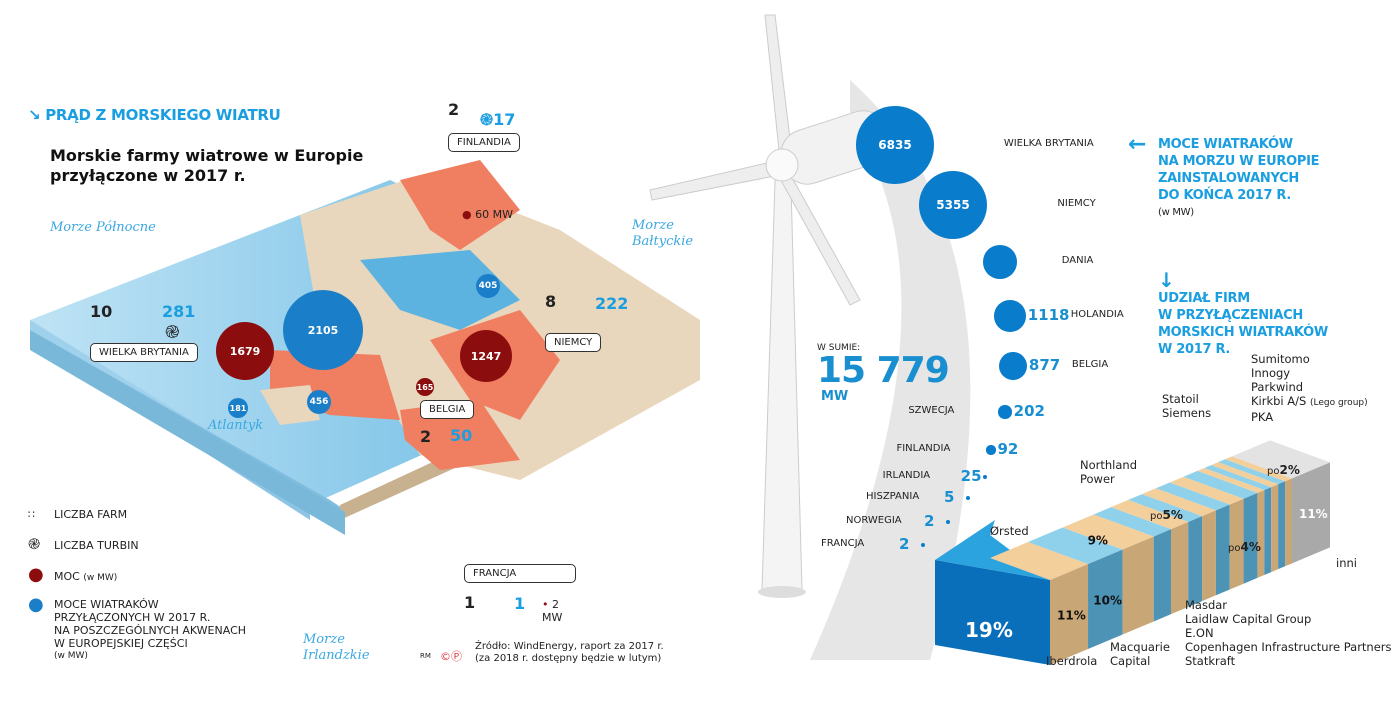 This screenshot has width=1400, height=713. What do you see at coordinates (1338, 403) in the screenshot?
I see `label-note: (Lego group)` at bounding box center [1338, 403].